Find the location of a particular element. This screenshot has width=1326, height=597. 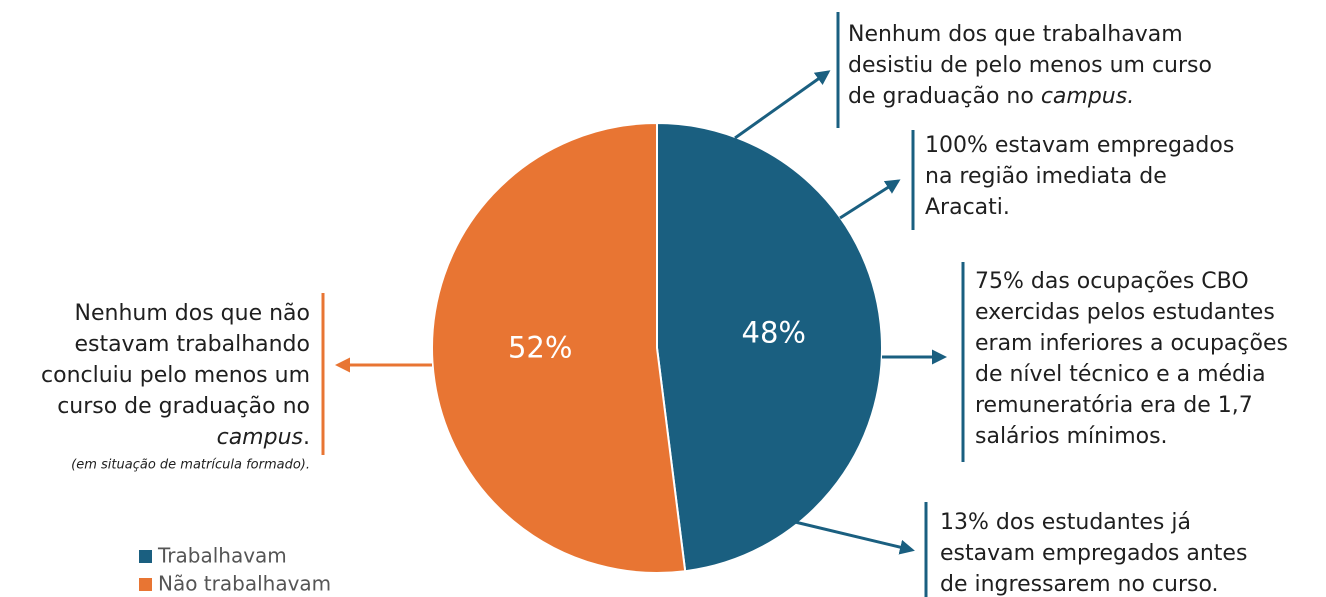

annotation-text: desistiu de pelo menos um curso is located at coordinates (1030, 65).